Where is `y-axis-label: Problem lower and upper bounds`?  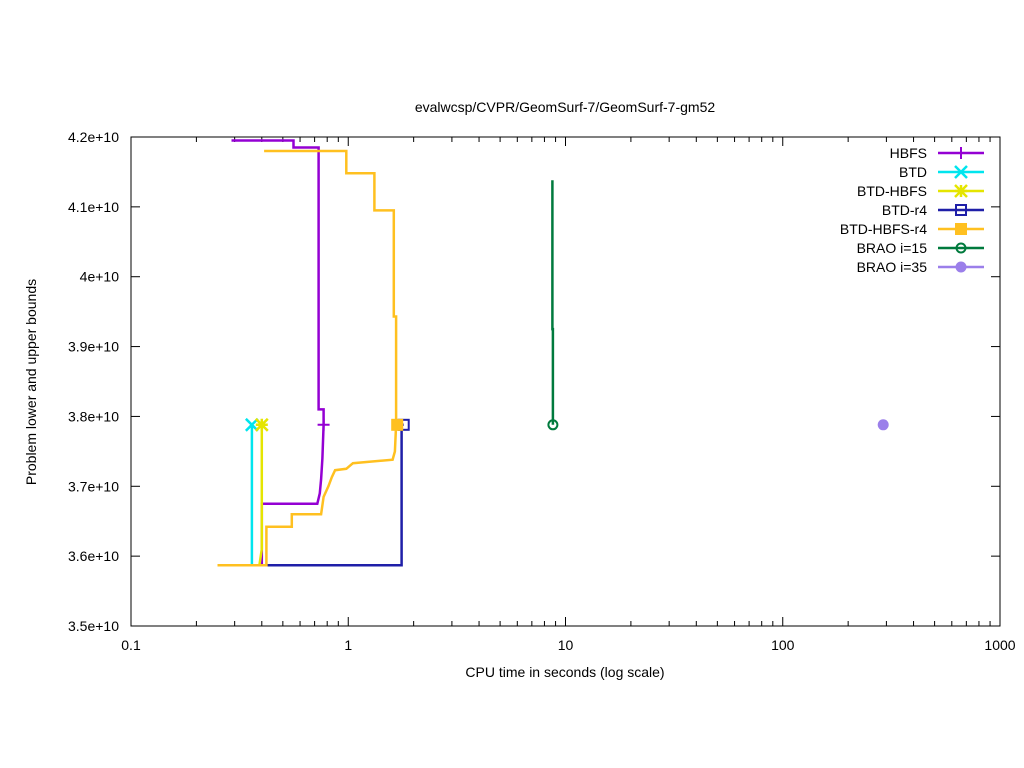
y-axis-label: Problem lower and upper bounds is located at coordinates (31, 382).